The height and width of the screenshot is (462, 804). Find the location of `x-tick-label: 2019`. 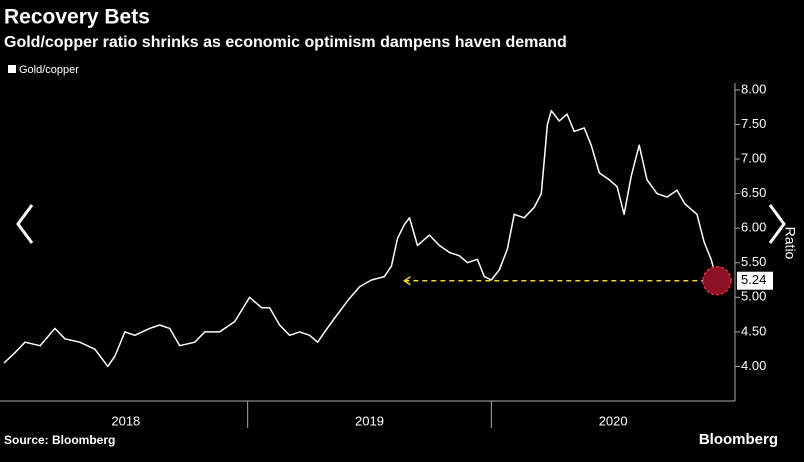

x-tick-label: 2019 is located at coordinates (369, 420).